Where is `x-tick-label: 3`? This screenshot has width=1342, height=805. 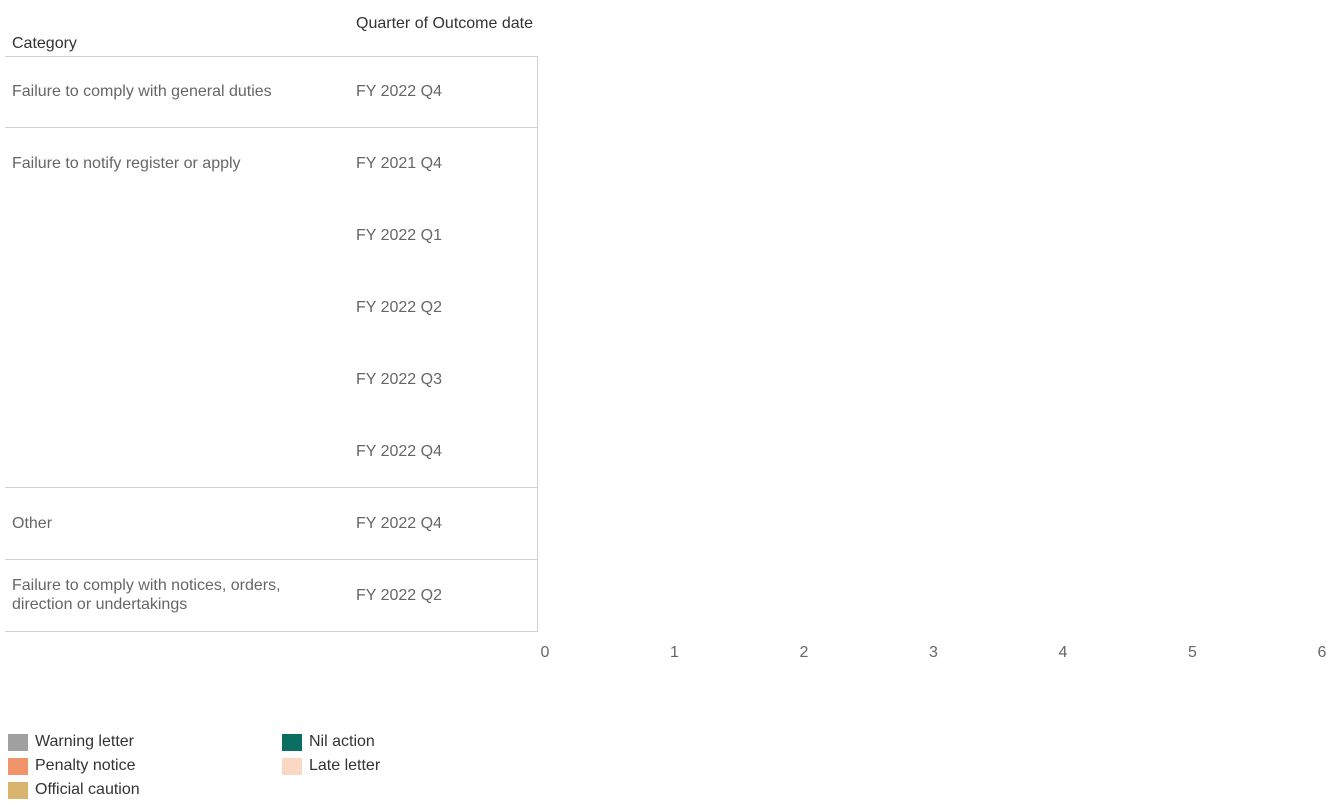
x-tick-label: 3 is located at coordinates (933, 652).